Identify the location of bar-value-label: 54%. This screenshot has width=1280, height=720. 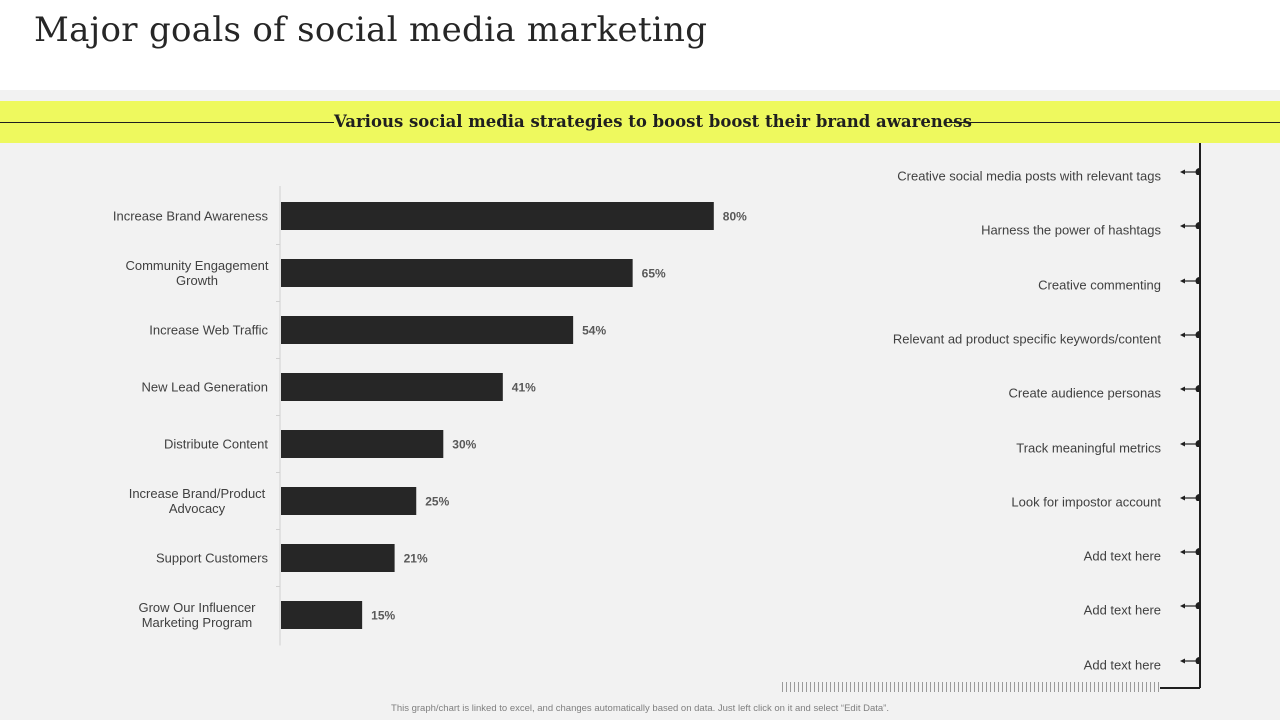
(594, 331).